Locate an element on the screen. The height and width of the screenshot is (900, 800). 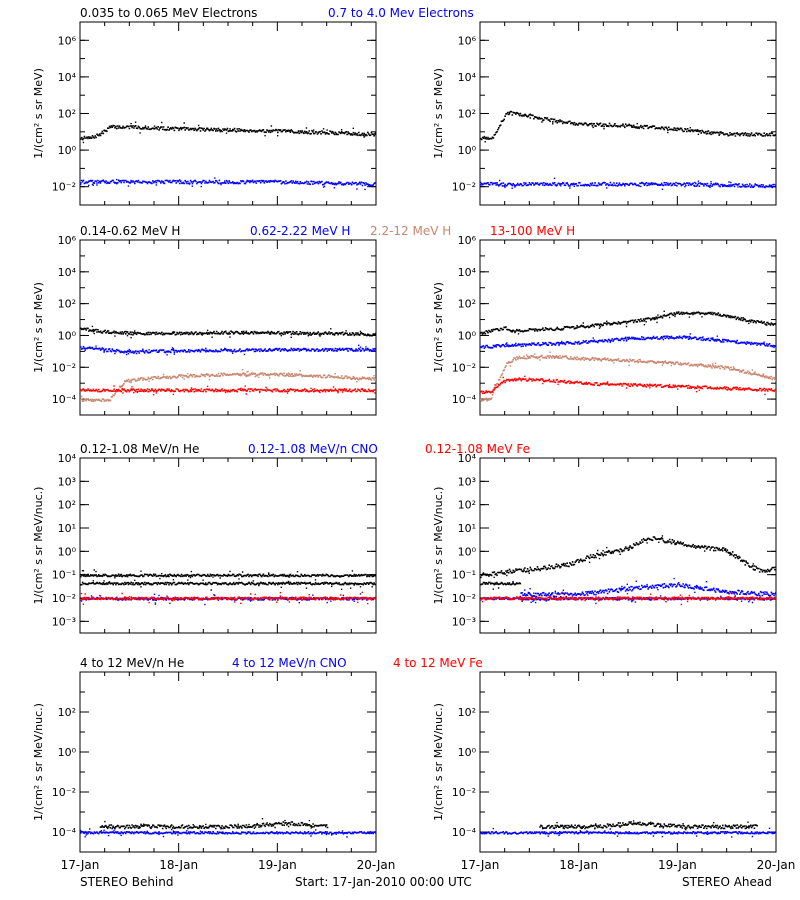
plot-panel: 10² 10⁰ 10⁻² 10⁻⁴ 1/(cm² s sr MeV/nuc.) is located at coordinates (604, 762).